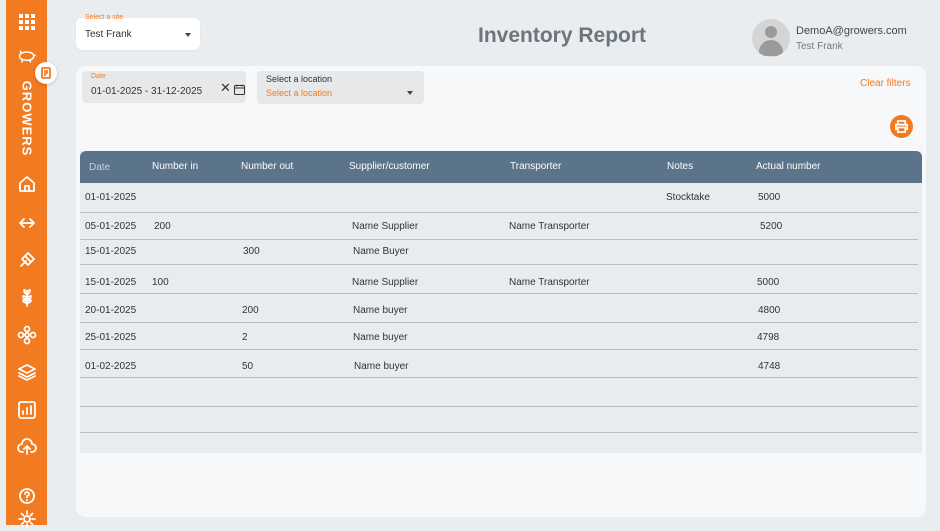 Image resolution: width=940 pixels, height=531 pixels. I want to click on cell-number-out: 50, so click(248, 366).